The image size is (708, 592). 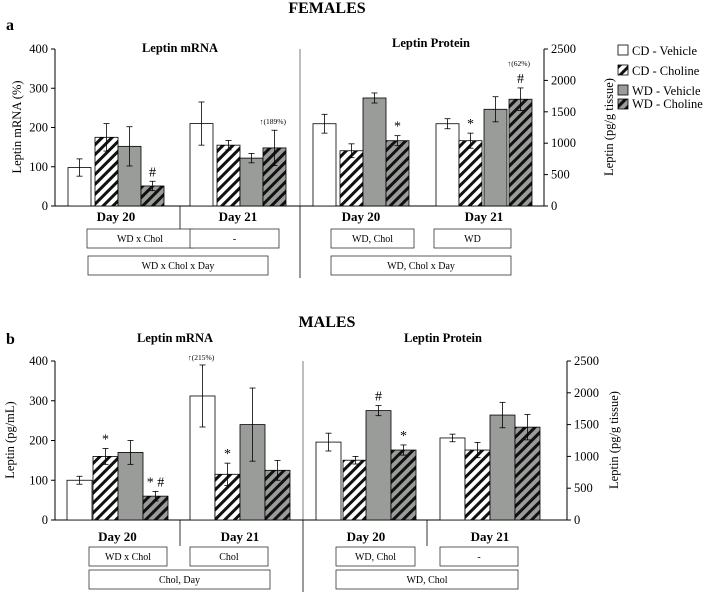 I want to click on females-stats-label: WD x Chol x Day, so click(x=178, y=266).